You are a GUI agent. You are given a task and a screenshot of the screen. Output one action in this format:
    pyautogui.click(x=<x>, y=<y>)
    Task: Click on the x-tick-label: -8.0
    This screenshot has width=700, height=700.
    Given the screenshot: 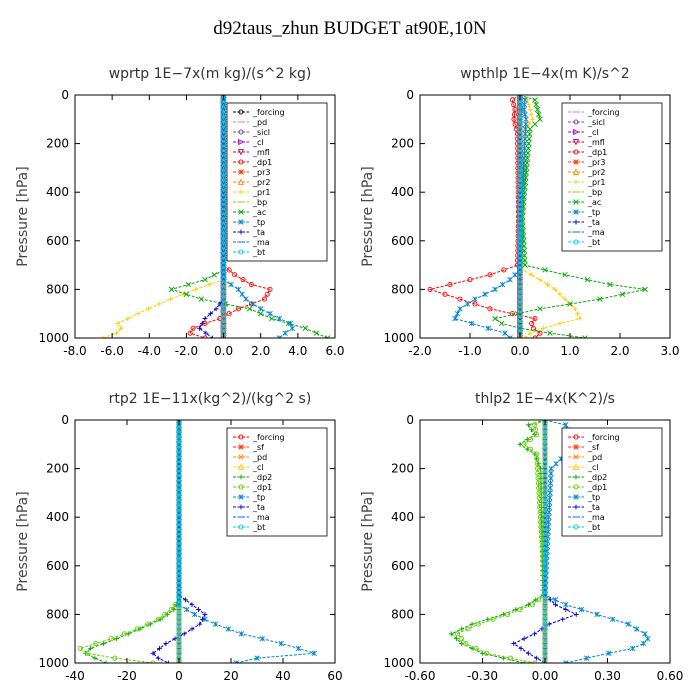 What is the action you would take?
    pyautogui.click(x=74, y=351)
    